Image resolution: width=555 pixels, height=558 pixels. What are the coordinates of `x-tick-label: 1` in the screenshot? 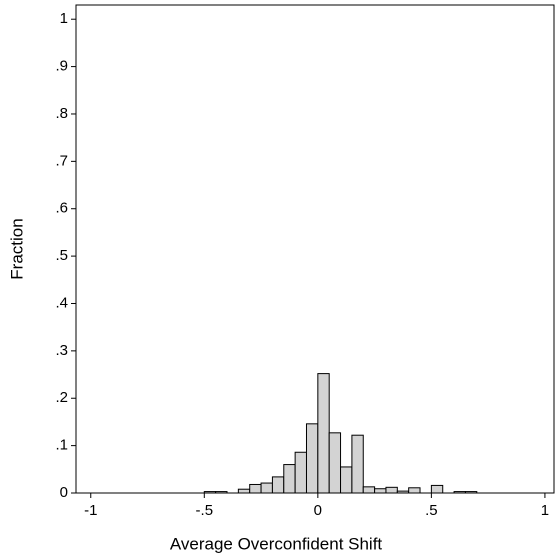 It's located at (545, 510).